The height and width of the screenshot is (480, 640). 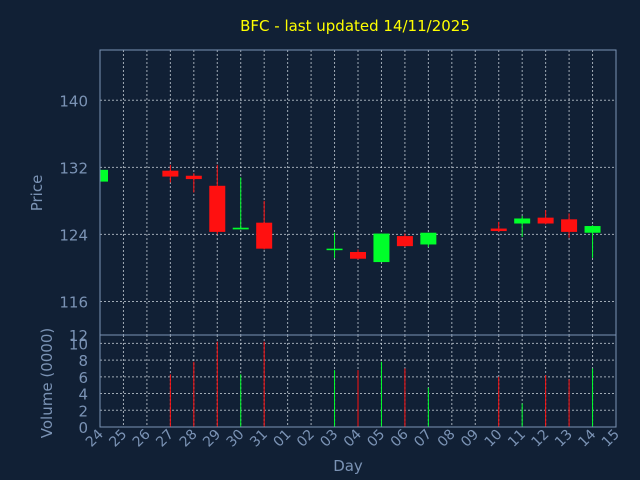 What do you see at coordinates (259, 439) in the screenshot?
I see `x-tick-label: 31` at bounding box center [259, 439].